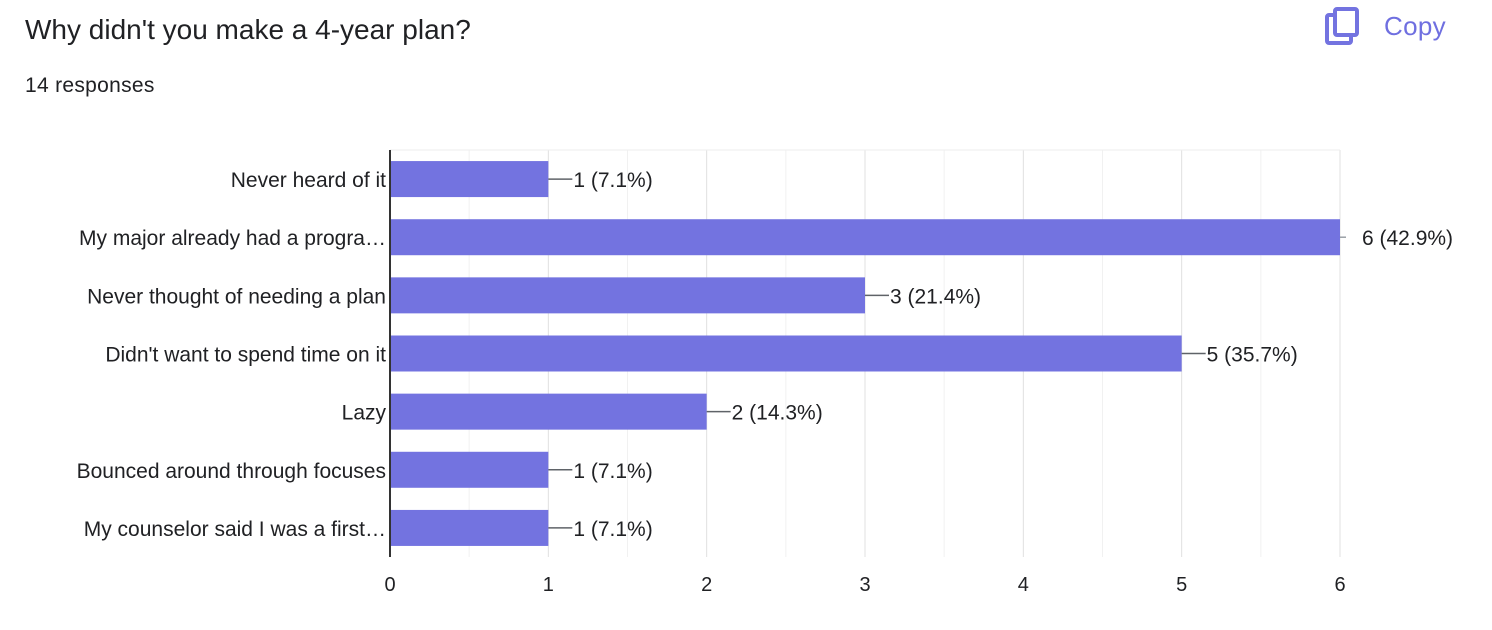 The height and width of the screenshot is (630, 1492). What do you see at coordinates (1415, 25) in the screenshot?
I see `copy-label: Copy` at bounding box center [1415, 25].